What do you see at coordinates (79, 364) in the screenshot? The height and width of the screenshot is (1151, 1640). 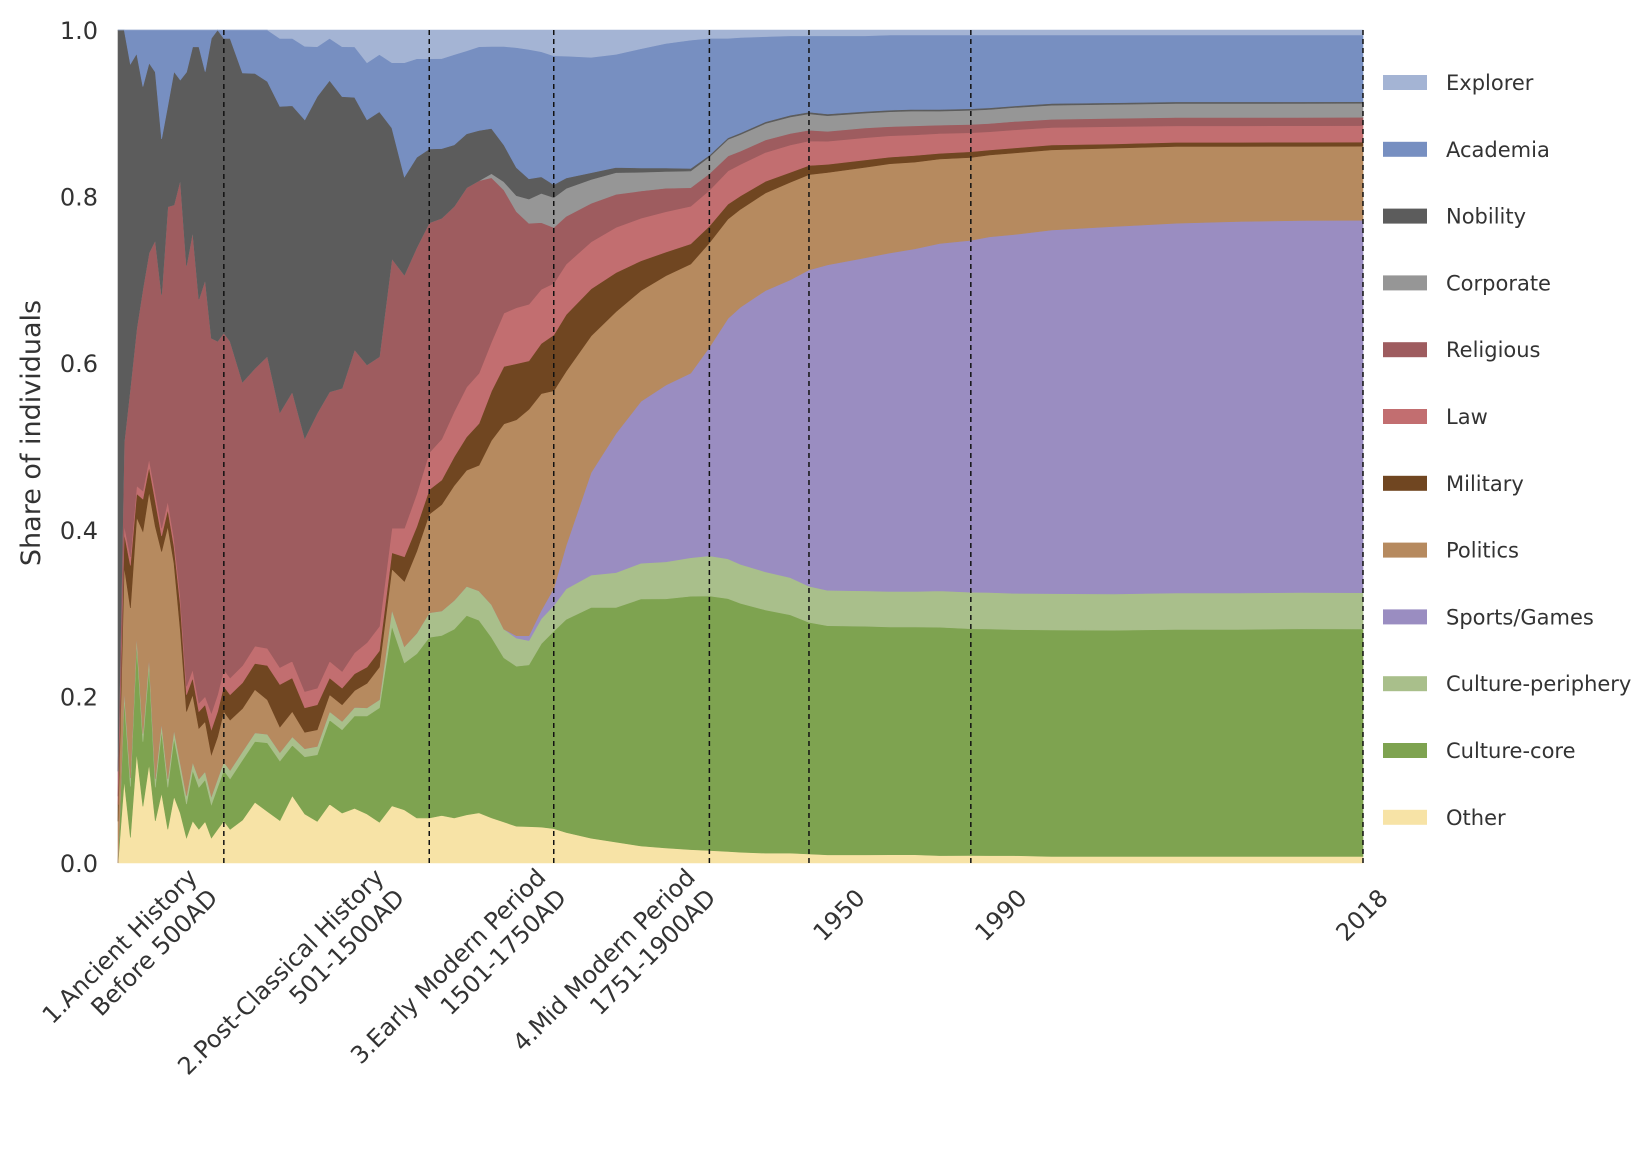 I see `y-tick-label: 0.6` at bounding box center [79, 364].